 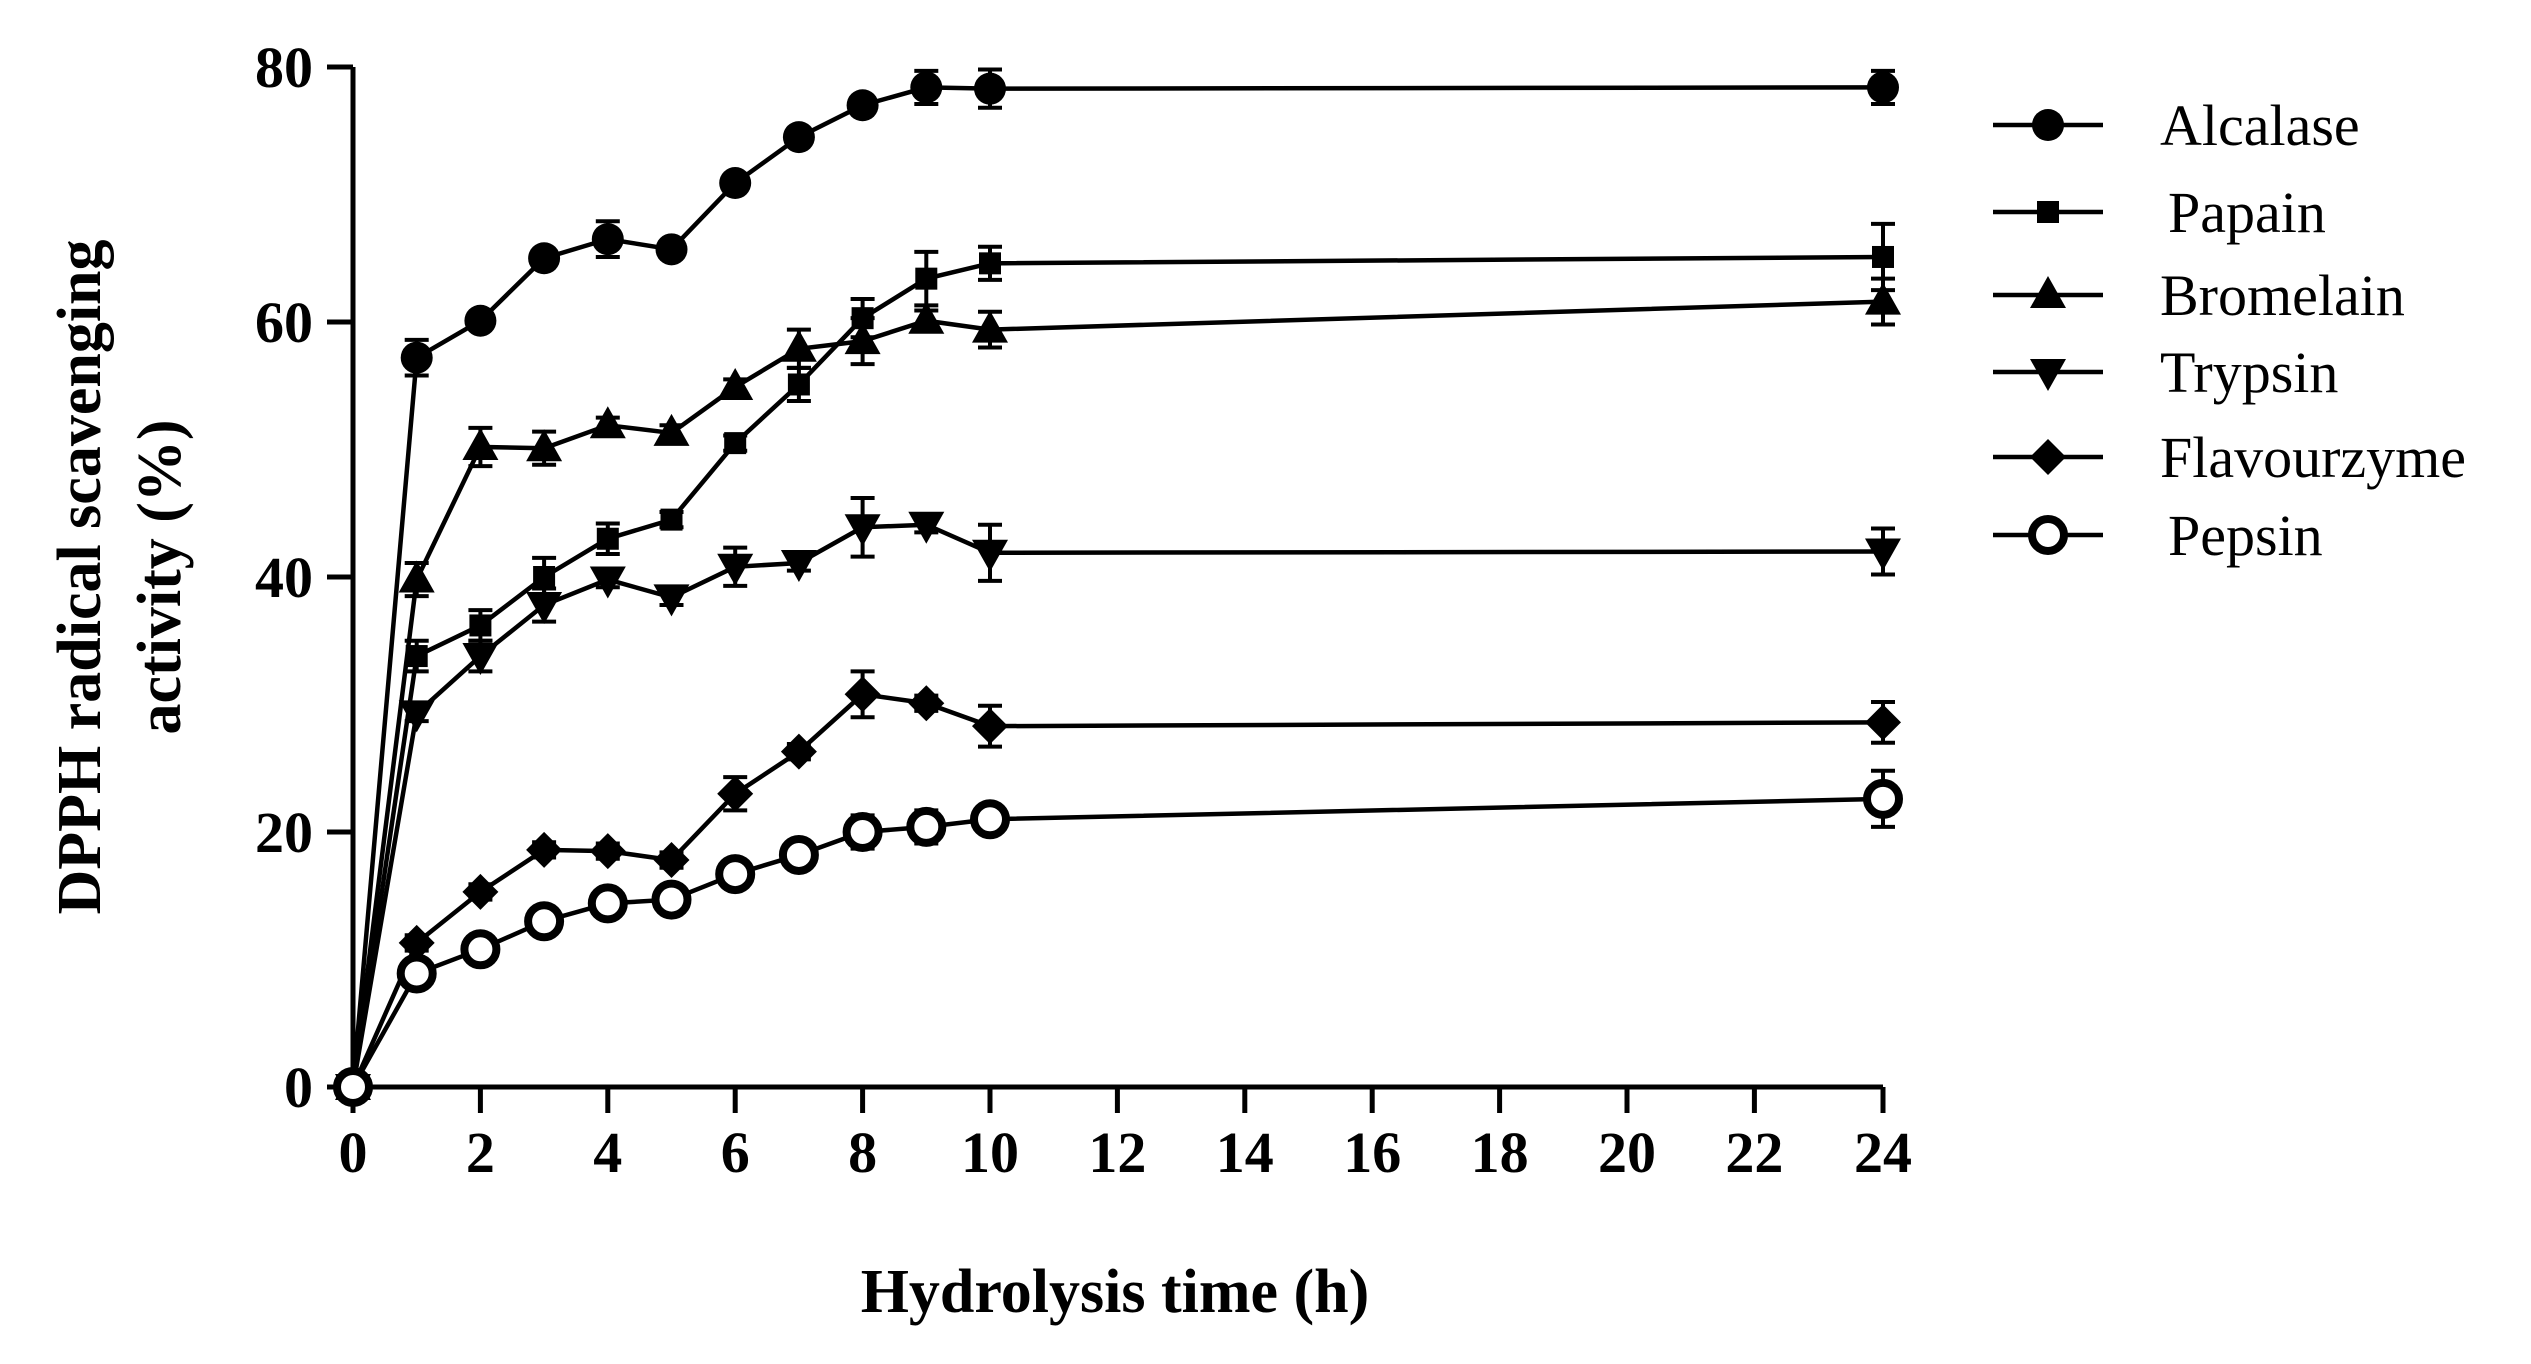 I want to click on x-tick-label: 6, so click(x=735, y=1152).